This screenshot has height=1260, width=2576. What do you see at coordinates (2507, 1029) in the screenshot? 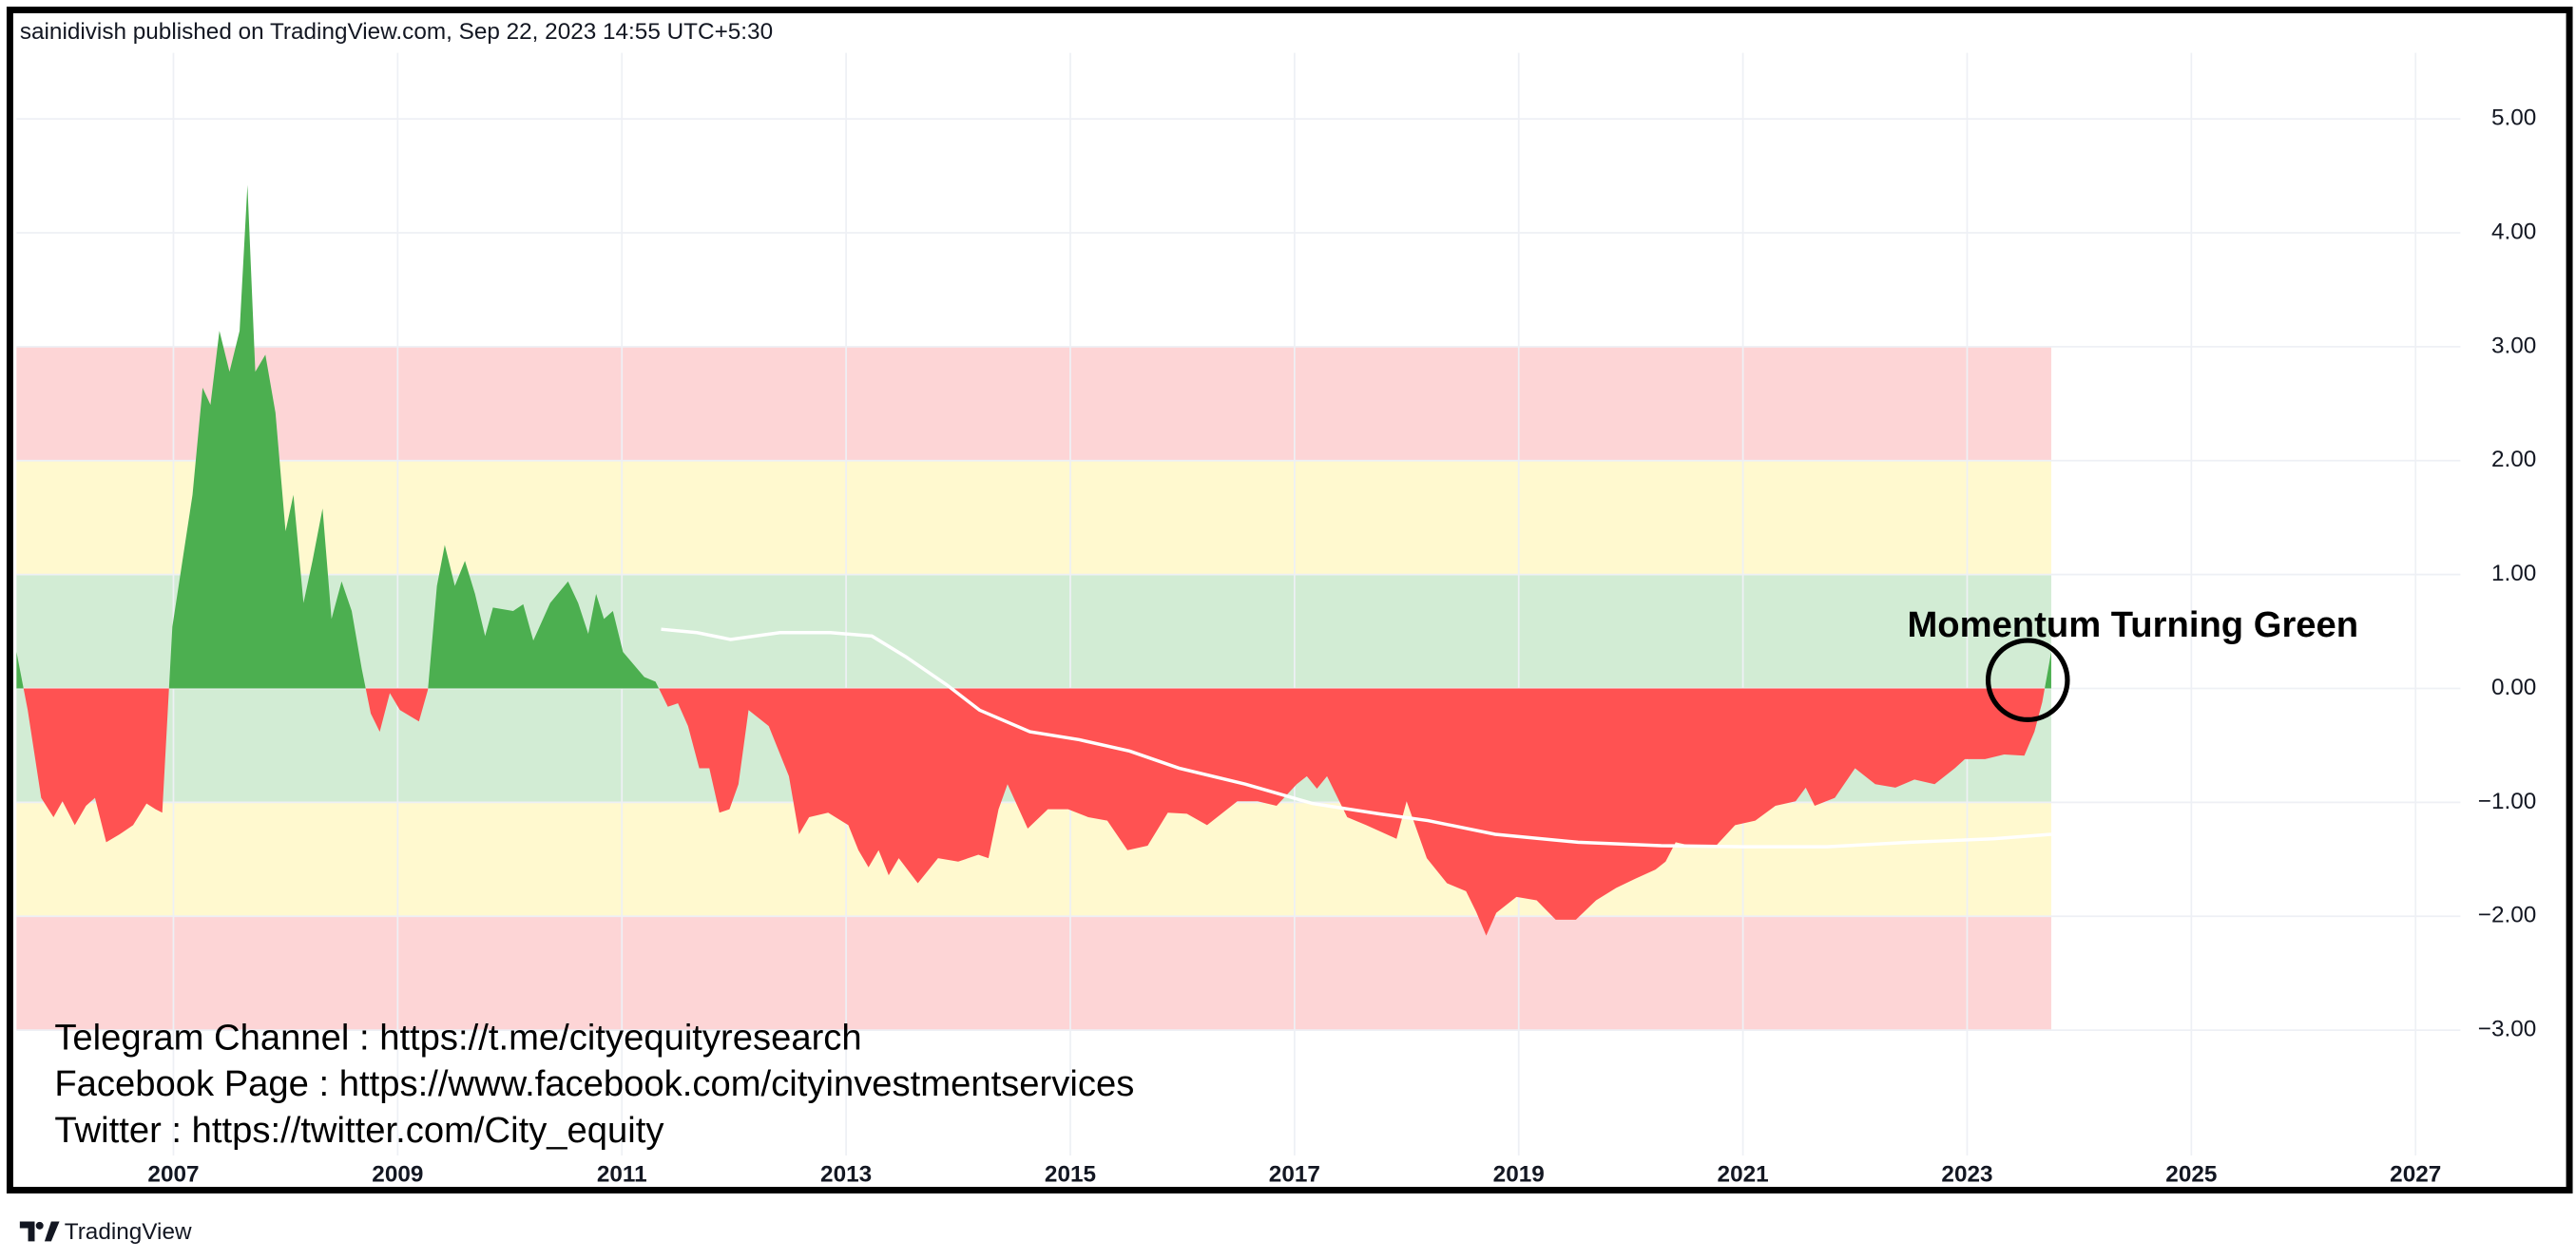
I see `y-tick-label: −3.00` at bounding box center [2507, 1029].